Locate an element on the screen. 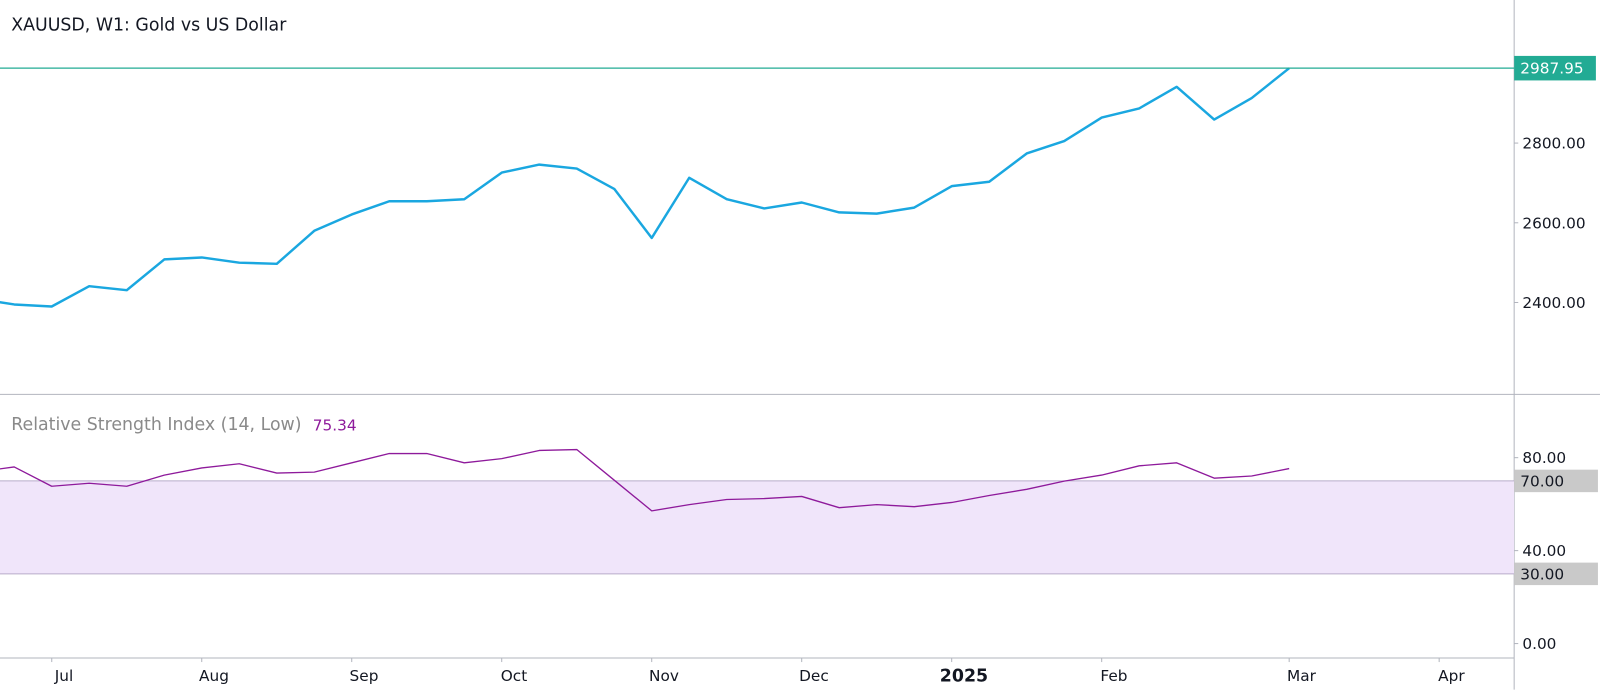 Image resolution: width=1600 pixels, height=690 pixels. x-tick-label: Jul is located at coordinates (63, 676).